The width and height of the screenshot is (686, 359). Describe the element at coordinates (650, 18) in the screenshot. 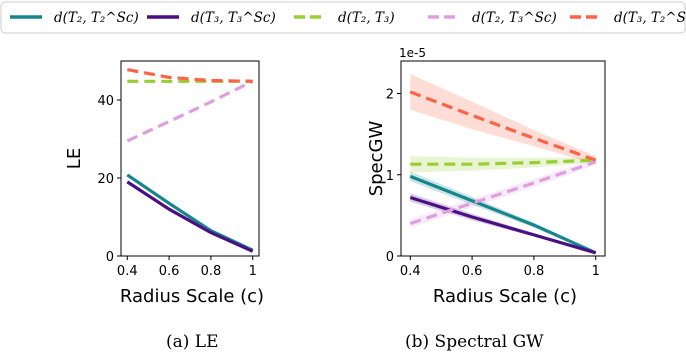

I see `legend-label-4: d(T₃, T₂^Sc)` at that location.